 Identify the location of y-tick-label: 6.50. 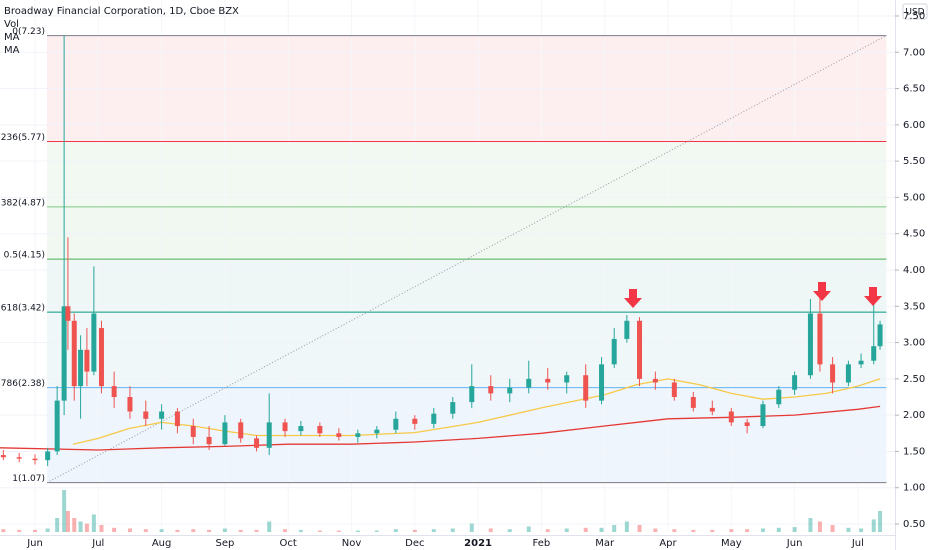
(914, 89).